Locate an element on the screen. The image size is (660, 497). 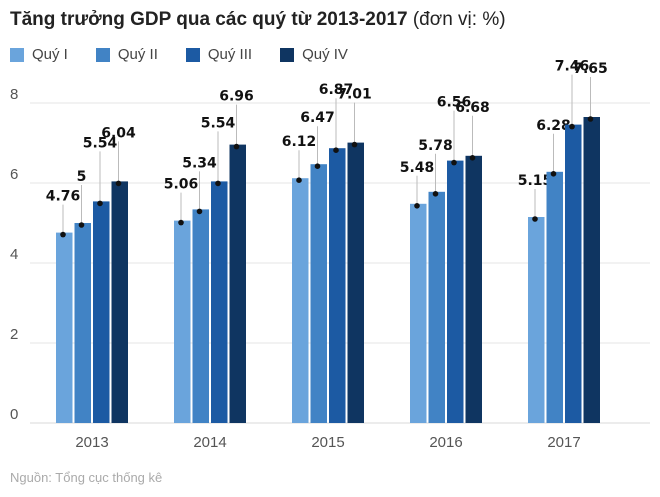
data-label: 7.01 is located at coordinates (354, 95).